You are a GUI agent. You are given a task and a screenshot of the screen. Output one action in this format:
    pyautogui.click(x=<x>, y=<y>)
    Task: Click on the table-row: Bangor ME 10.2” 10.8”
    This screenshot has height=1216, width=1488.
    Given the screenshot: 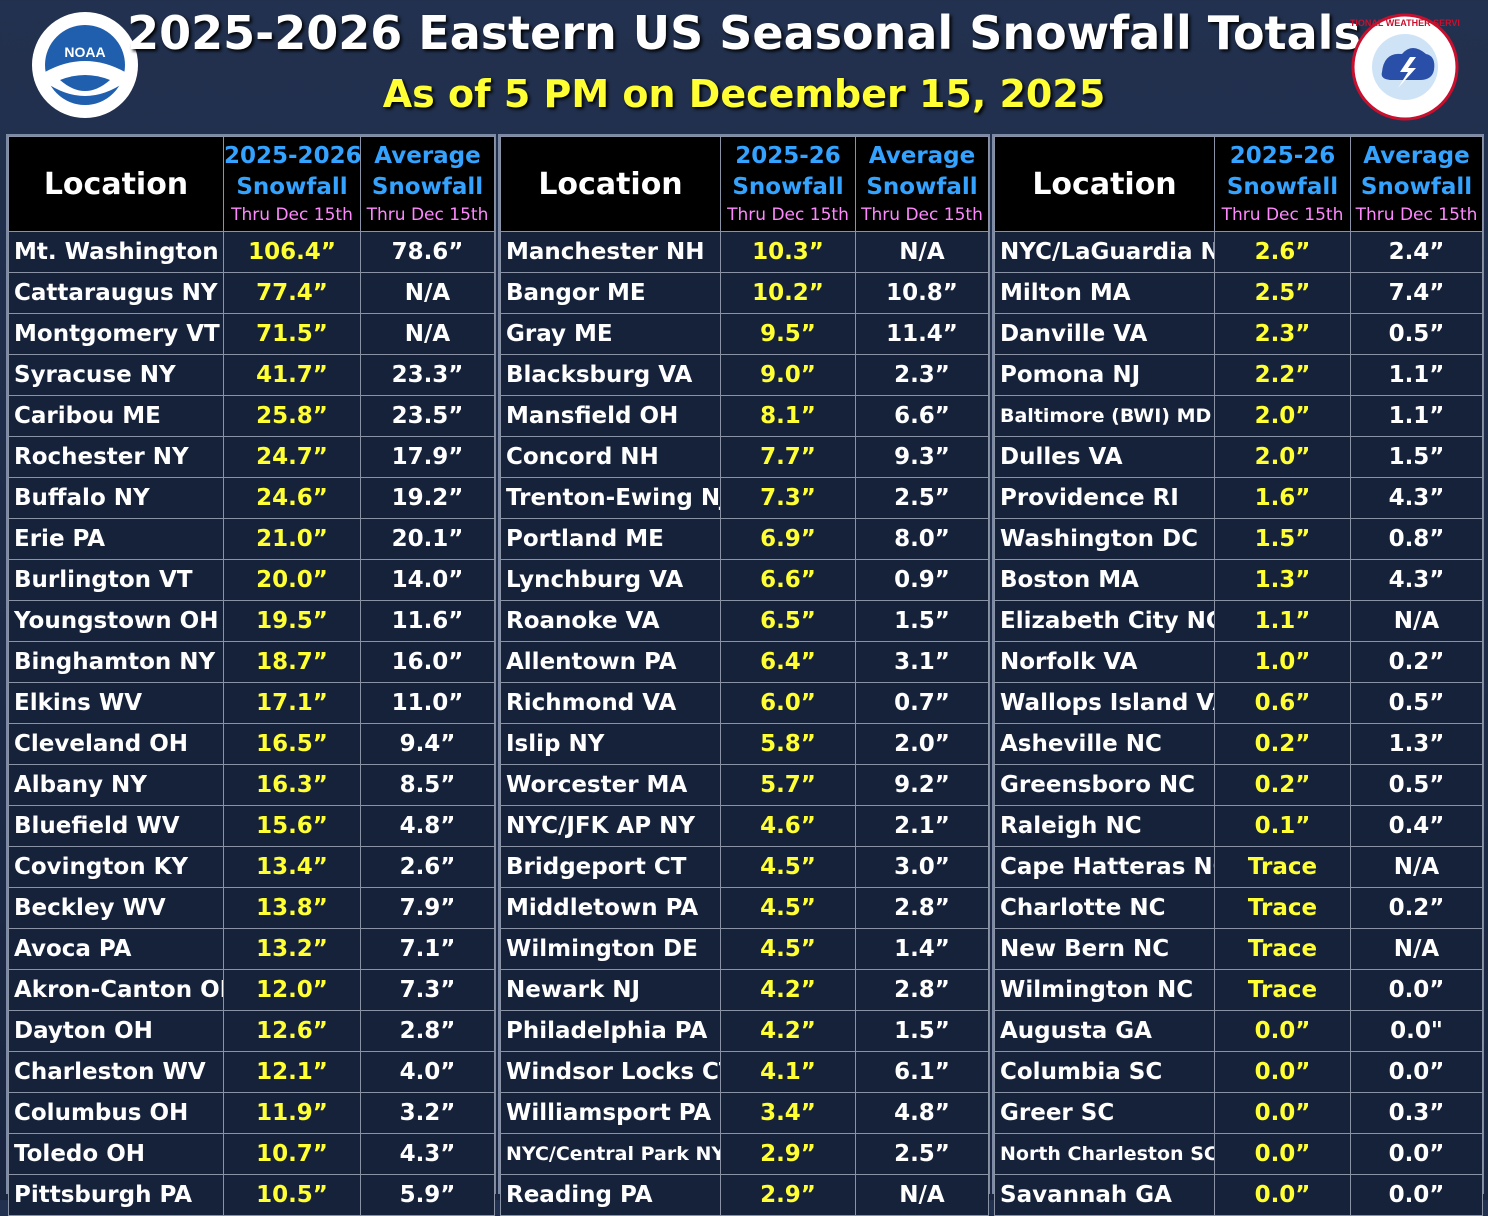 What is the action you would take?
    pyautogui.click(x=744, y=293)
    